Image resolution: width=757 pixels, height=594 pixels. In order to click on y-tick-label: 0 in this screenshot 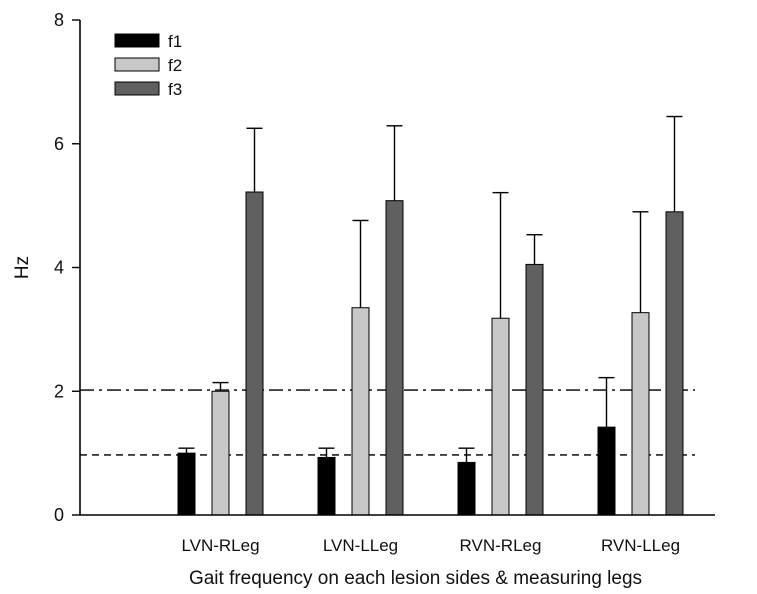, I will do `click(59, 515)`.